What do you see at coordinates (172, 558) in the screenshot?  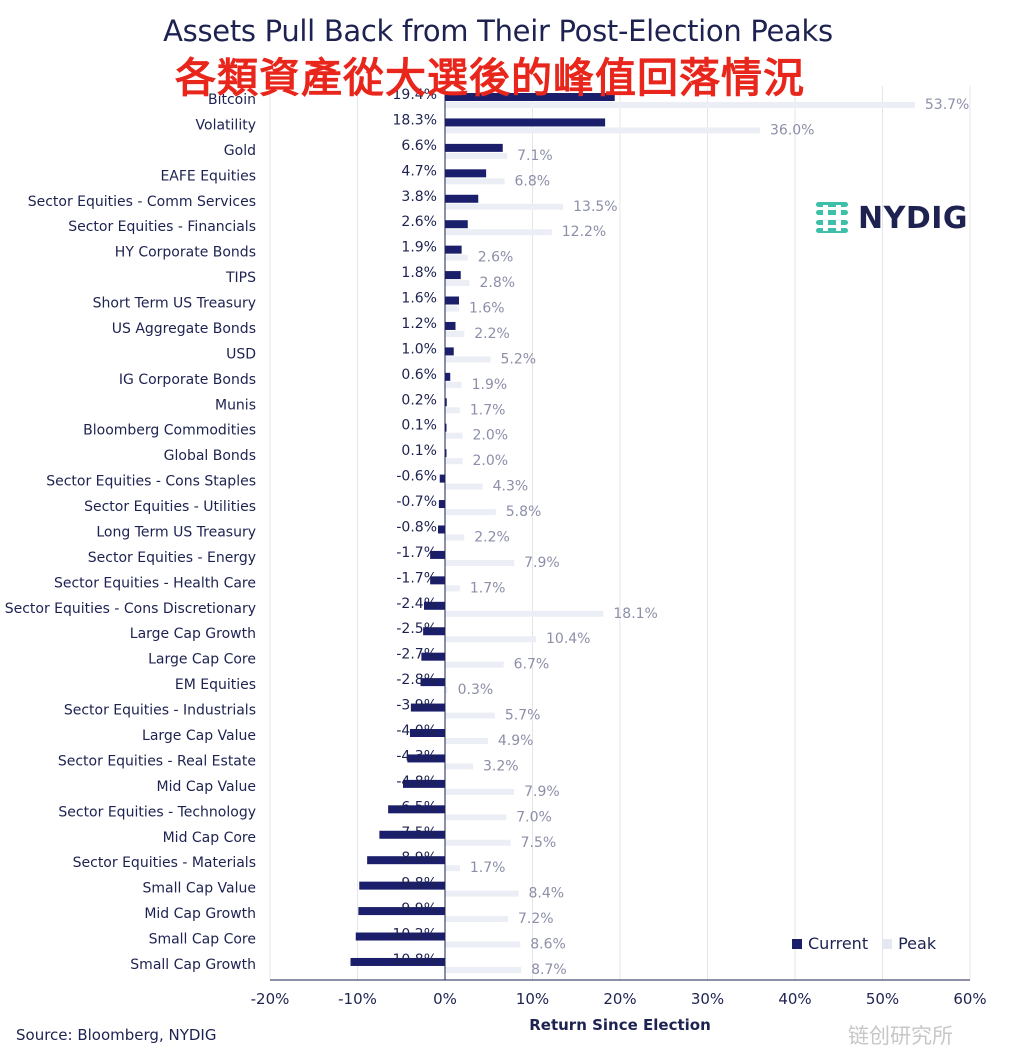 I see `category-label: Sector Equities - Energy` at bounding box center [172, 558].